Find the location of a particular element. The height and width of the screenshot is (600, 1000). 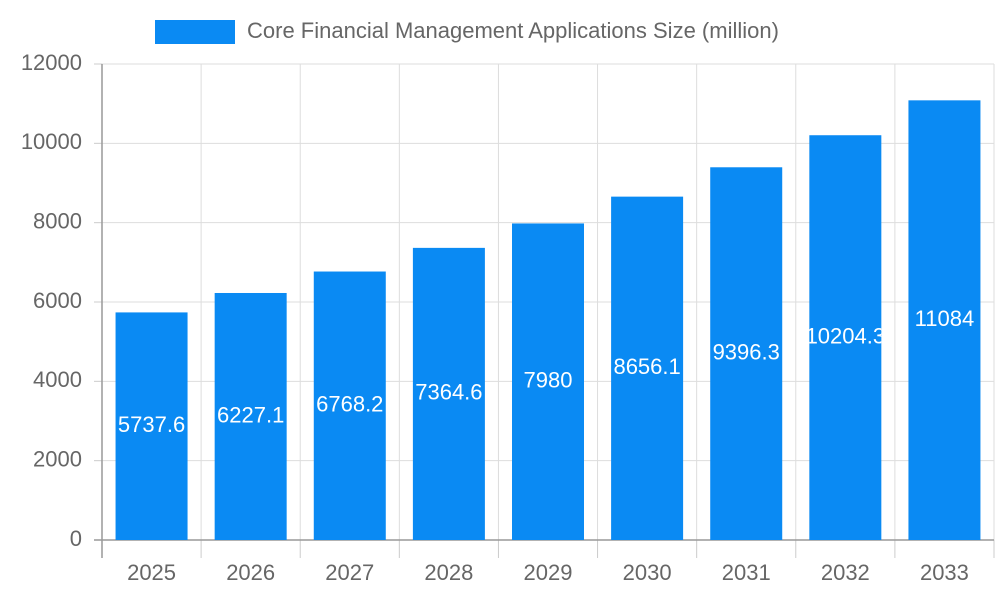

x-tick-label: 2031 is located at coordinates (746, 572).